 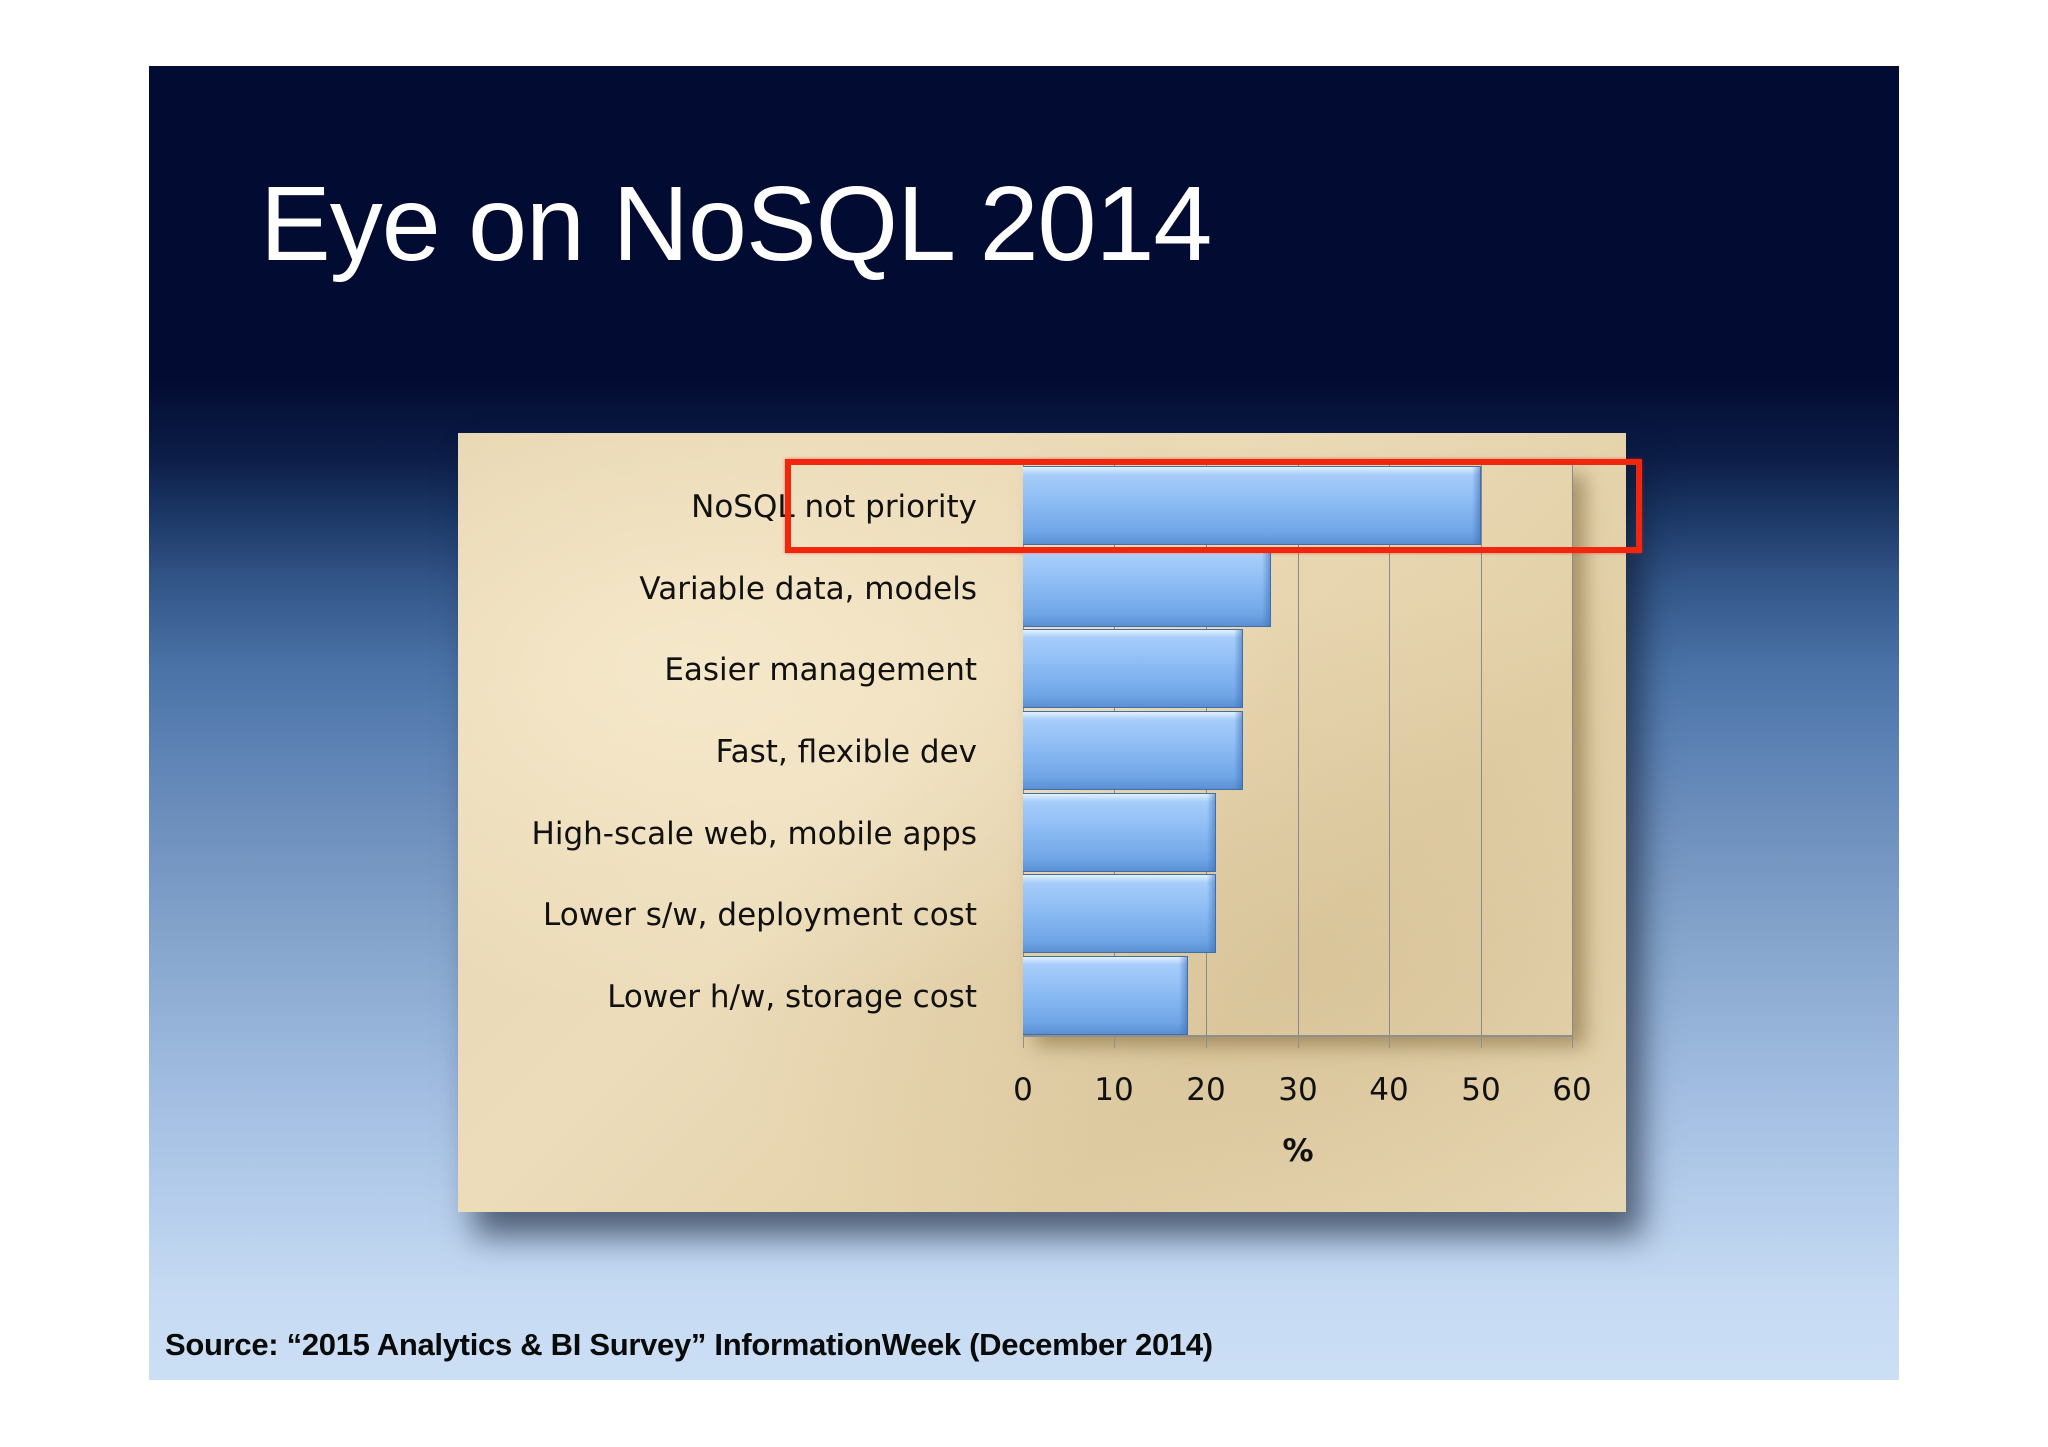 I want to click on category-label: Fast, flexible dev, so click(x=846, y=752).